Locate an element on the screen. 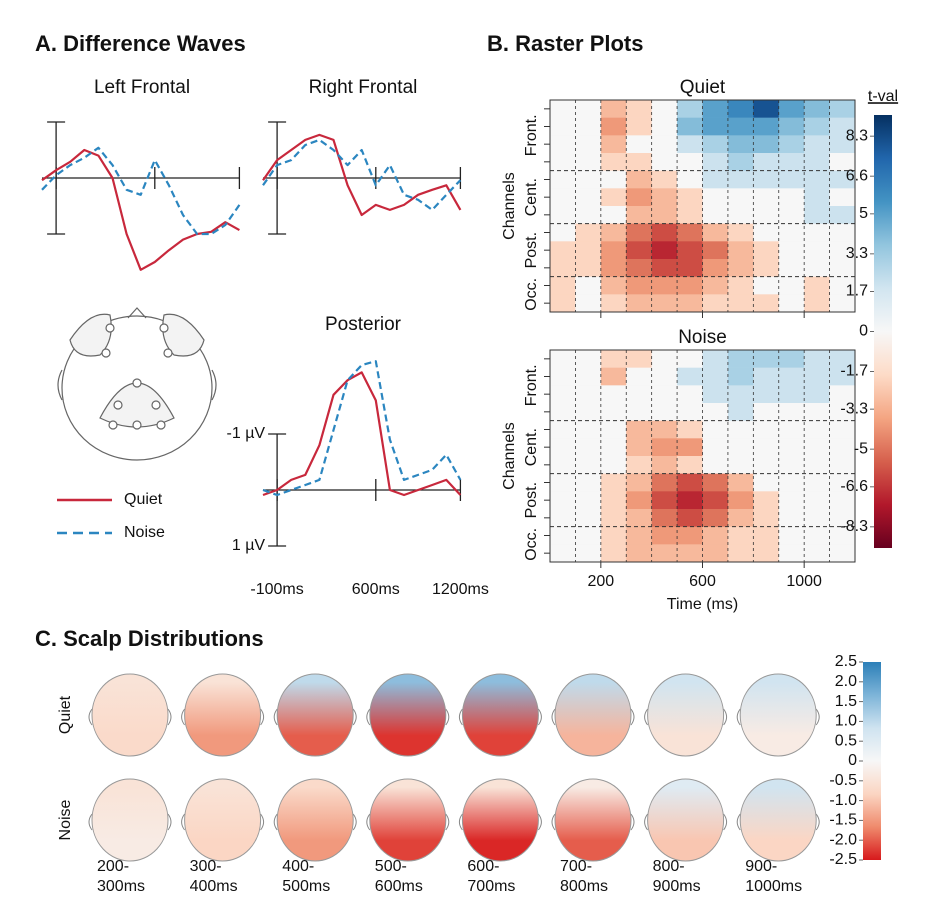 The image size is (938, 917). y-tick-label: 1 µV is located at coordinates (249, 545).